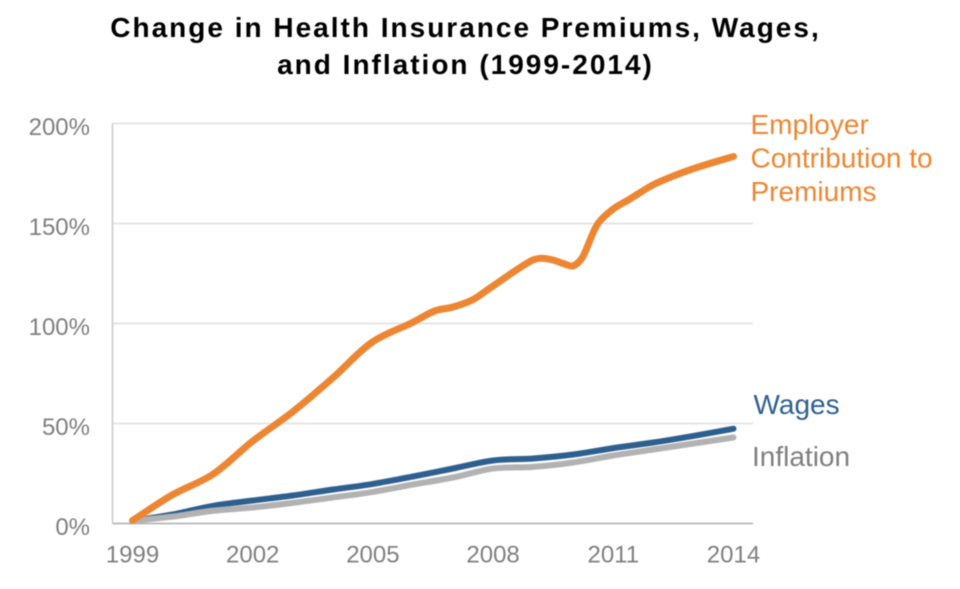 This screenshot has width=960, height=589. Describe the element at coordinates (814, 191) in the screenshot. I see `svg-text: Premiums` at that location.